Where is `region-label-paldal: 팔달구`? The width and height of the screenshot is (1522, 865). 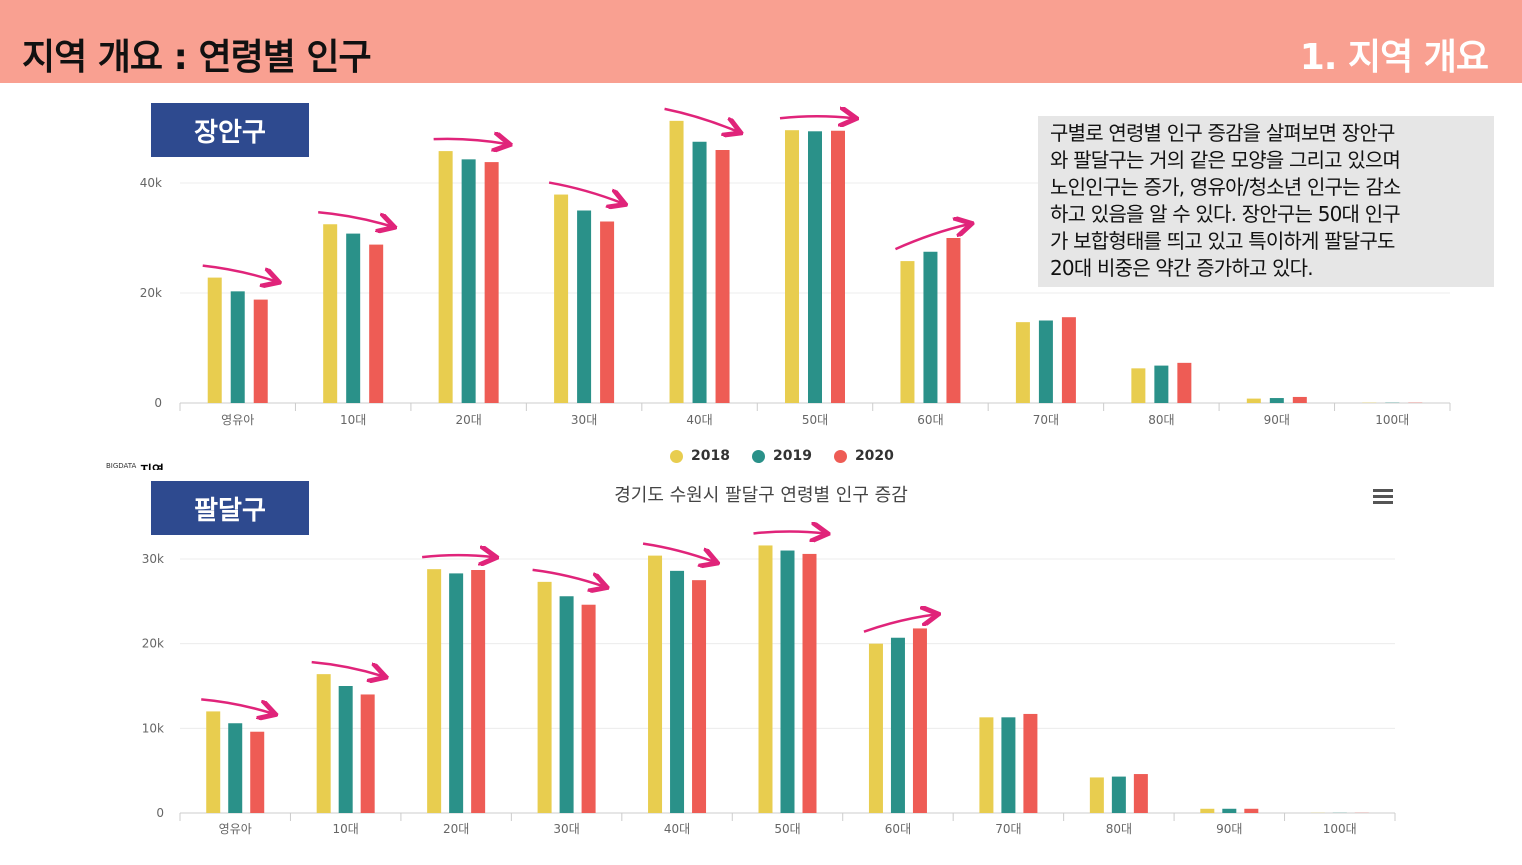 region-label-paldal: 팔달구 is located at coordinates (230, 508).